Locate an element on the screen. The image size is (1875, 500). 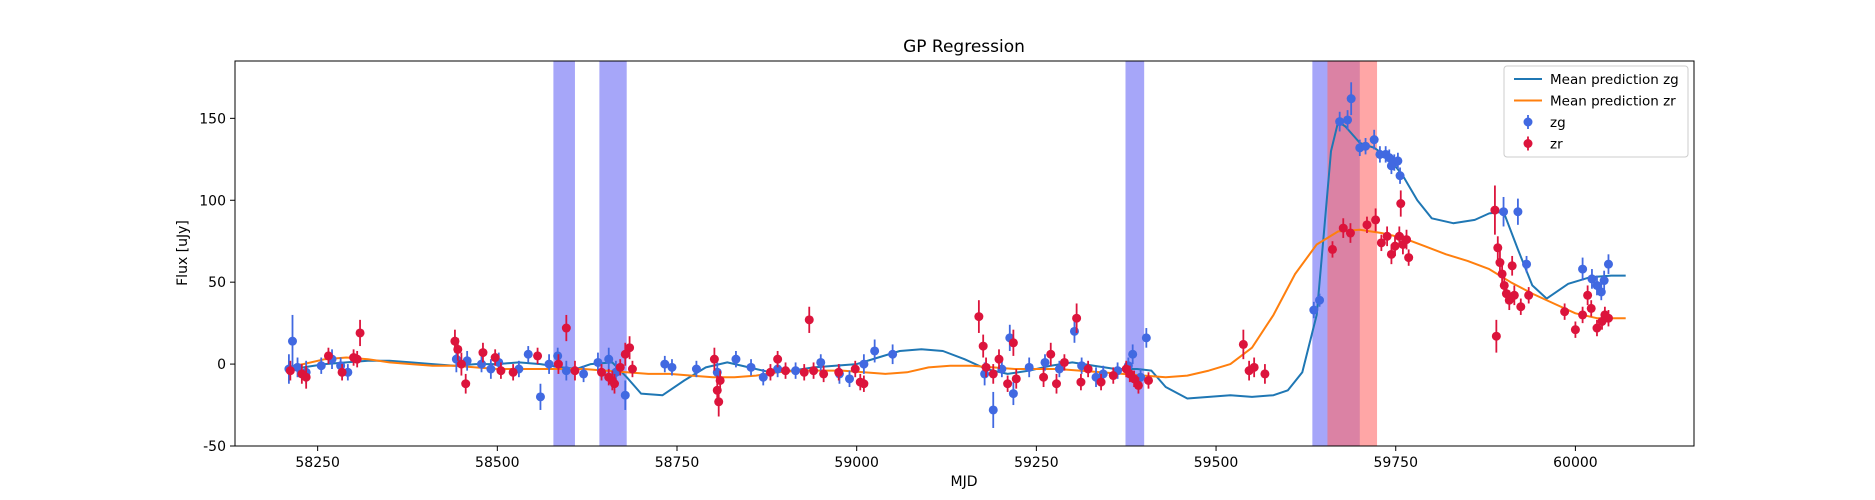
x-tick-label: 59500 is located at coordinates (1216, 463).